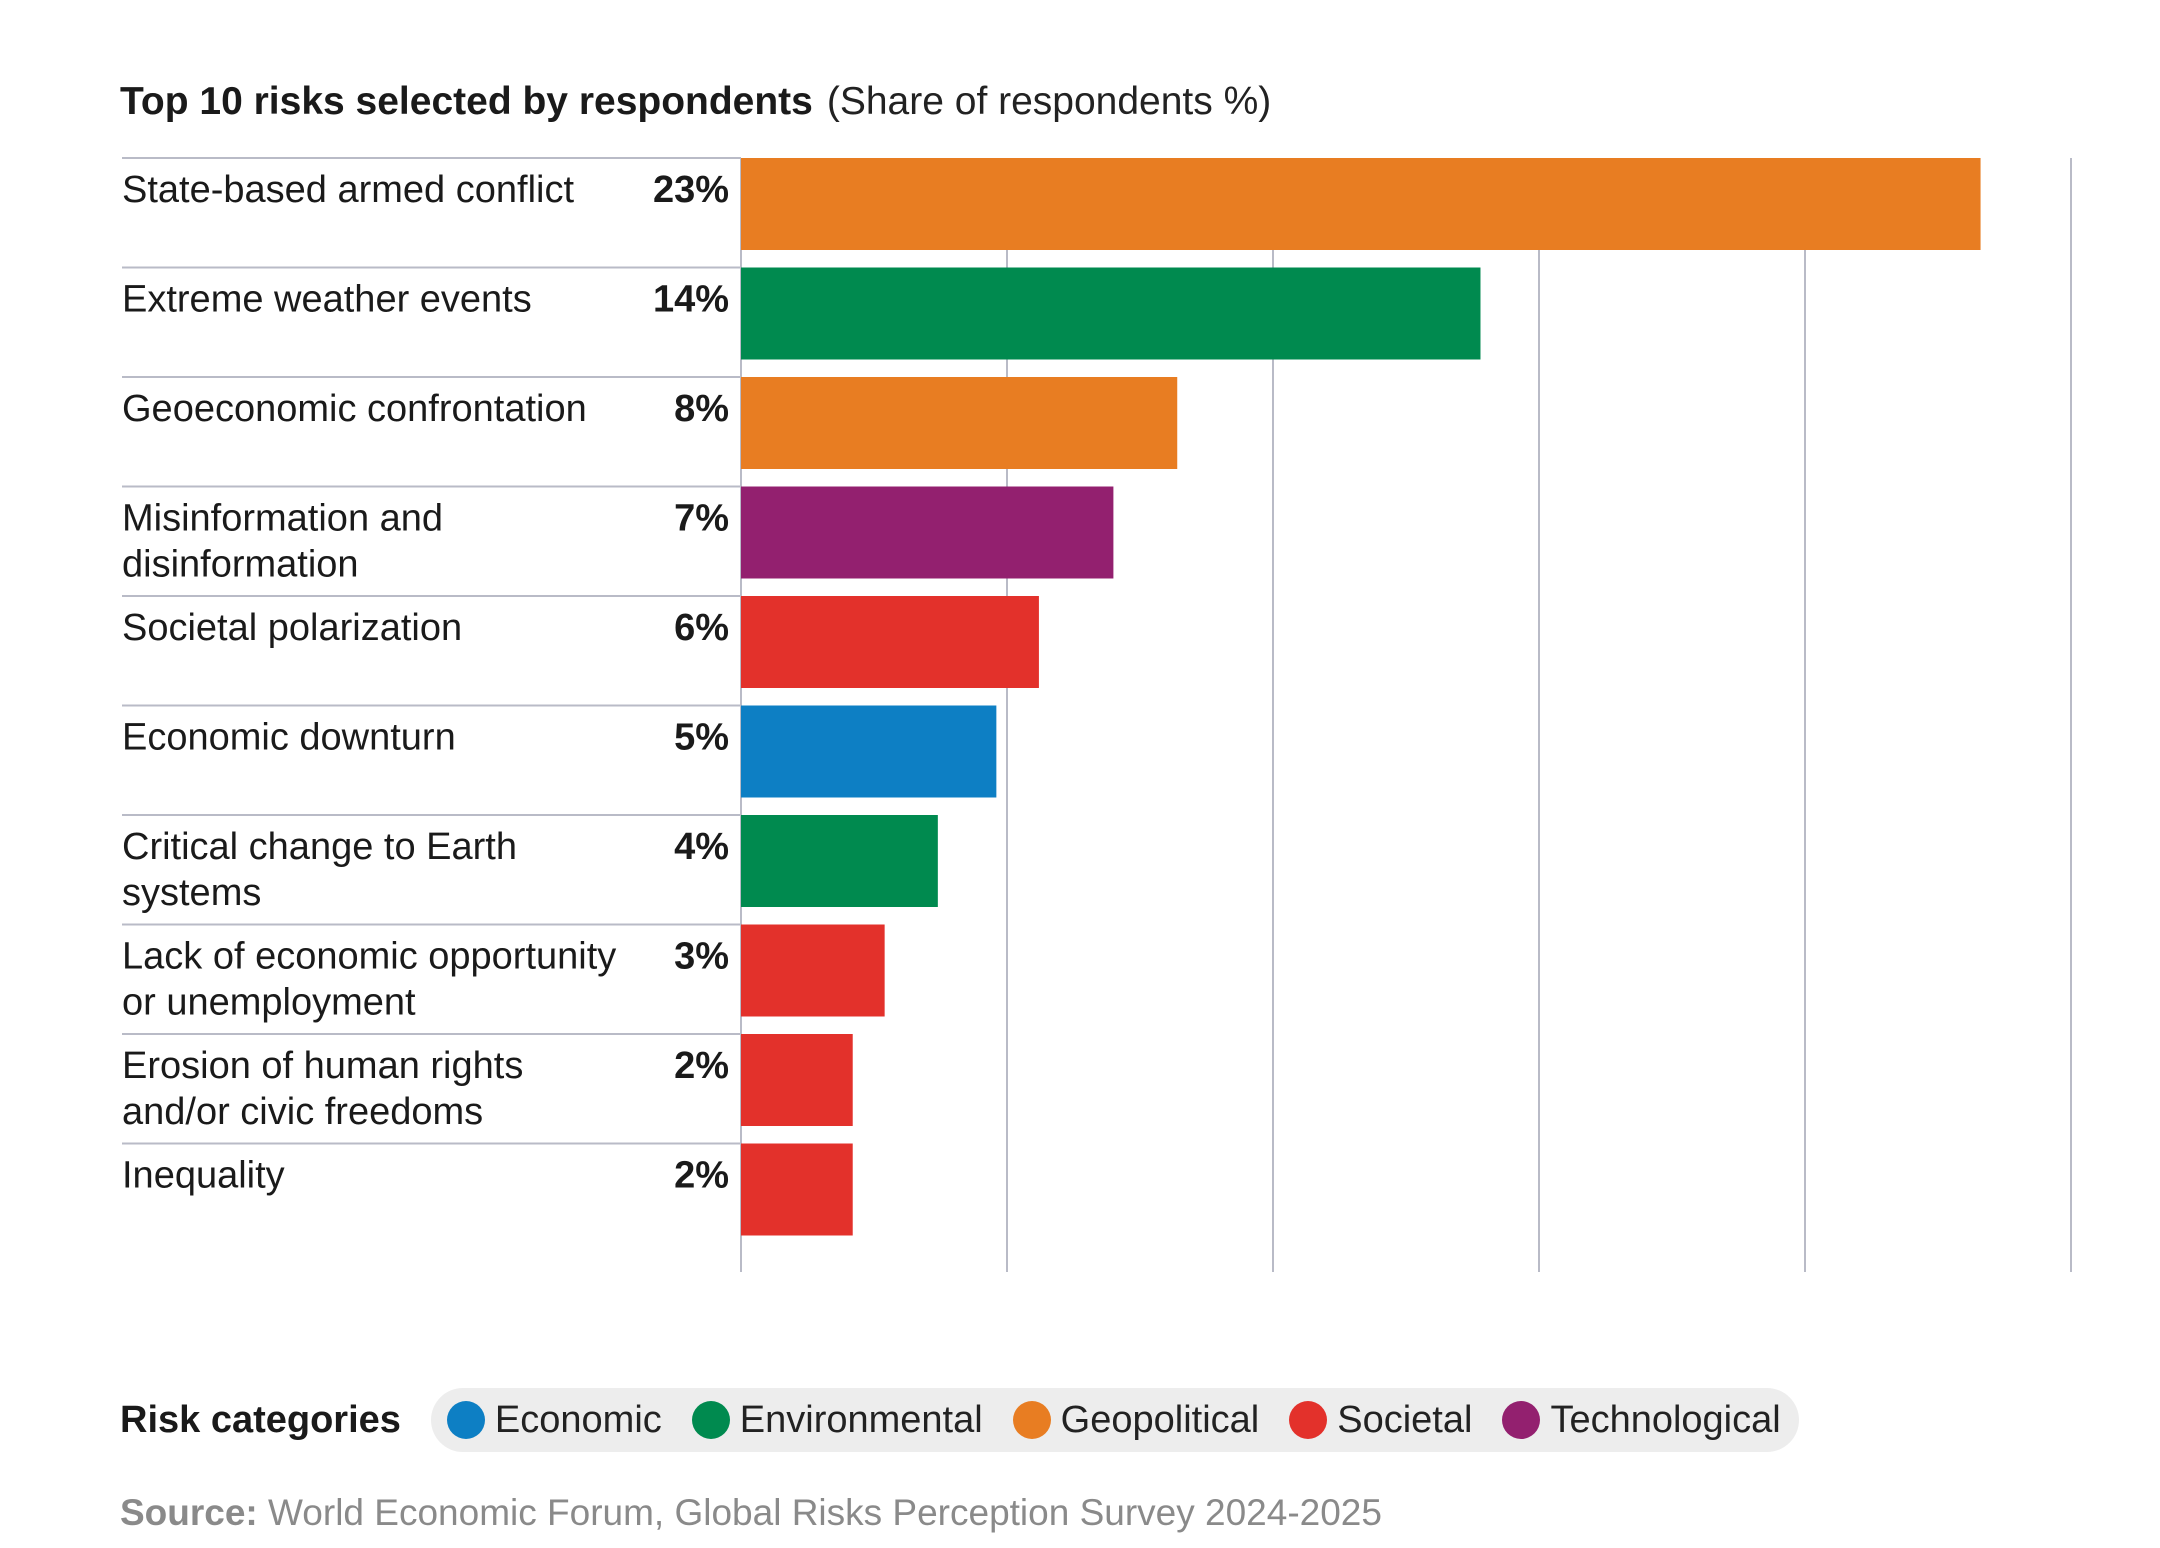  I want to click on category-label: Critical change to Earth, so click(319, 847).